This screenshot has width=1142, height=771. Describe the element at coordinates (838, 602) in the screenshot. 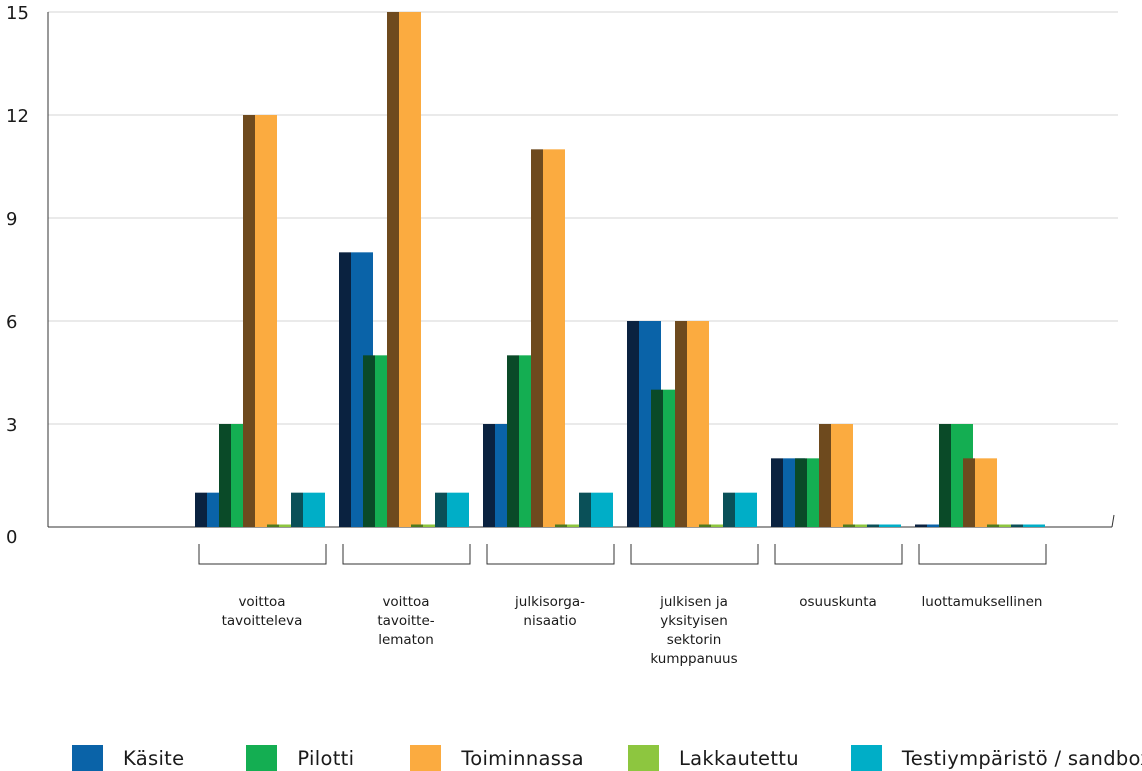

I see `category-label: osuuskunta` at that location.